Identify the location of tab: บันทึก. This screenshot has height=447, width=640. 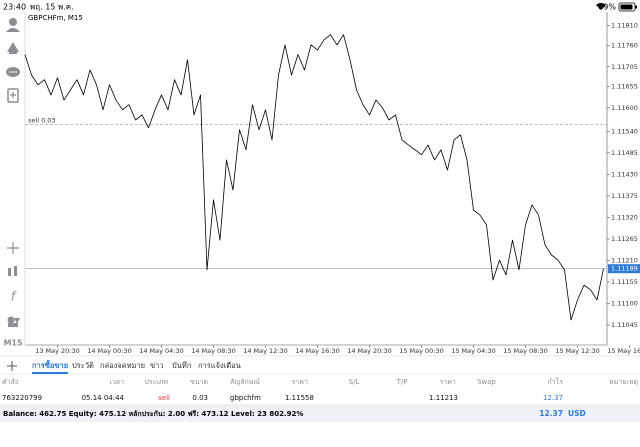
(181, 365).